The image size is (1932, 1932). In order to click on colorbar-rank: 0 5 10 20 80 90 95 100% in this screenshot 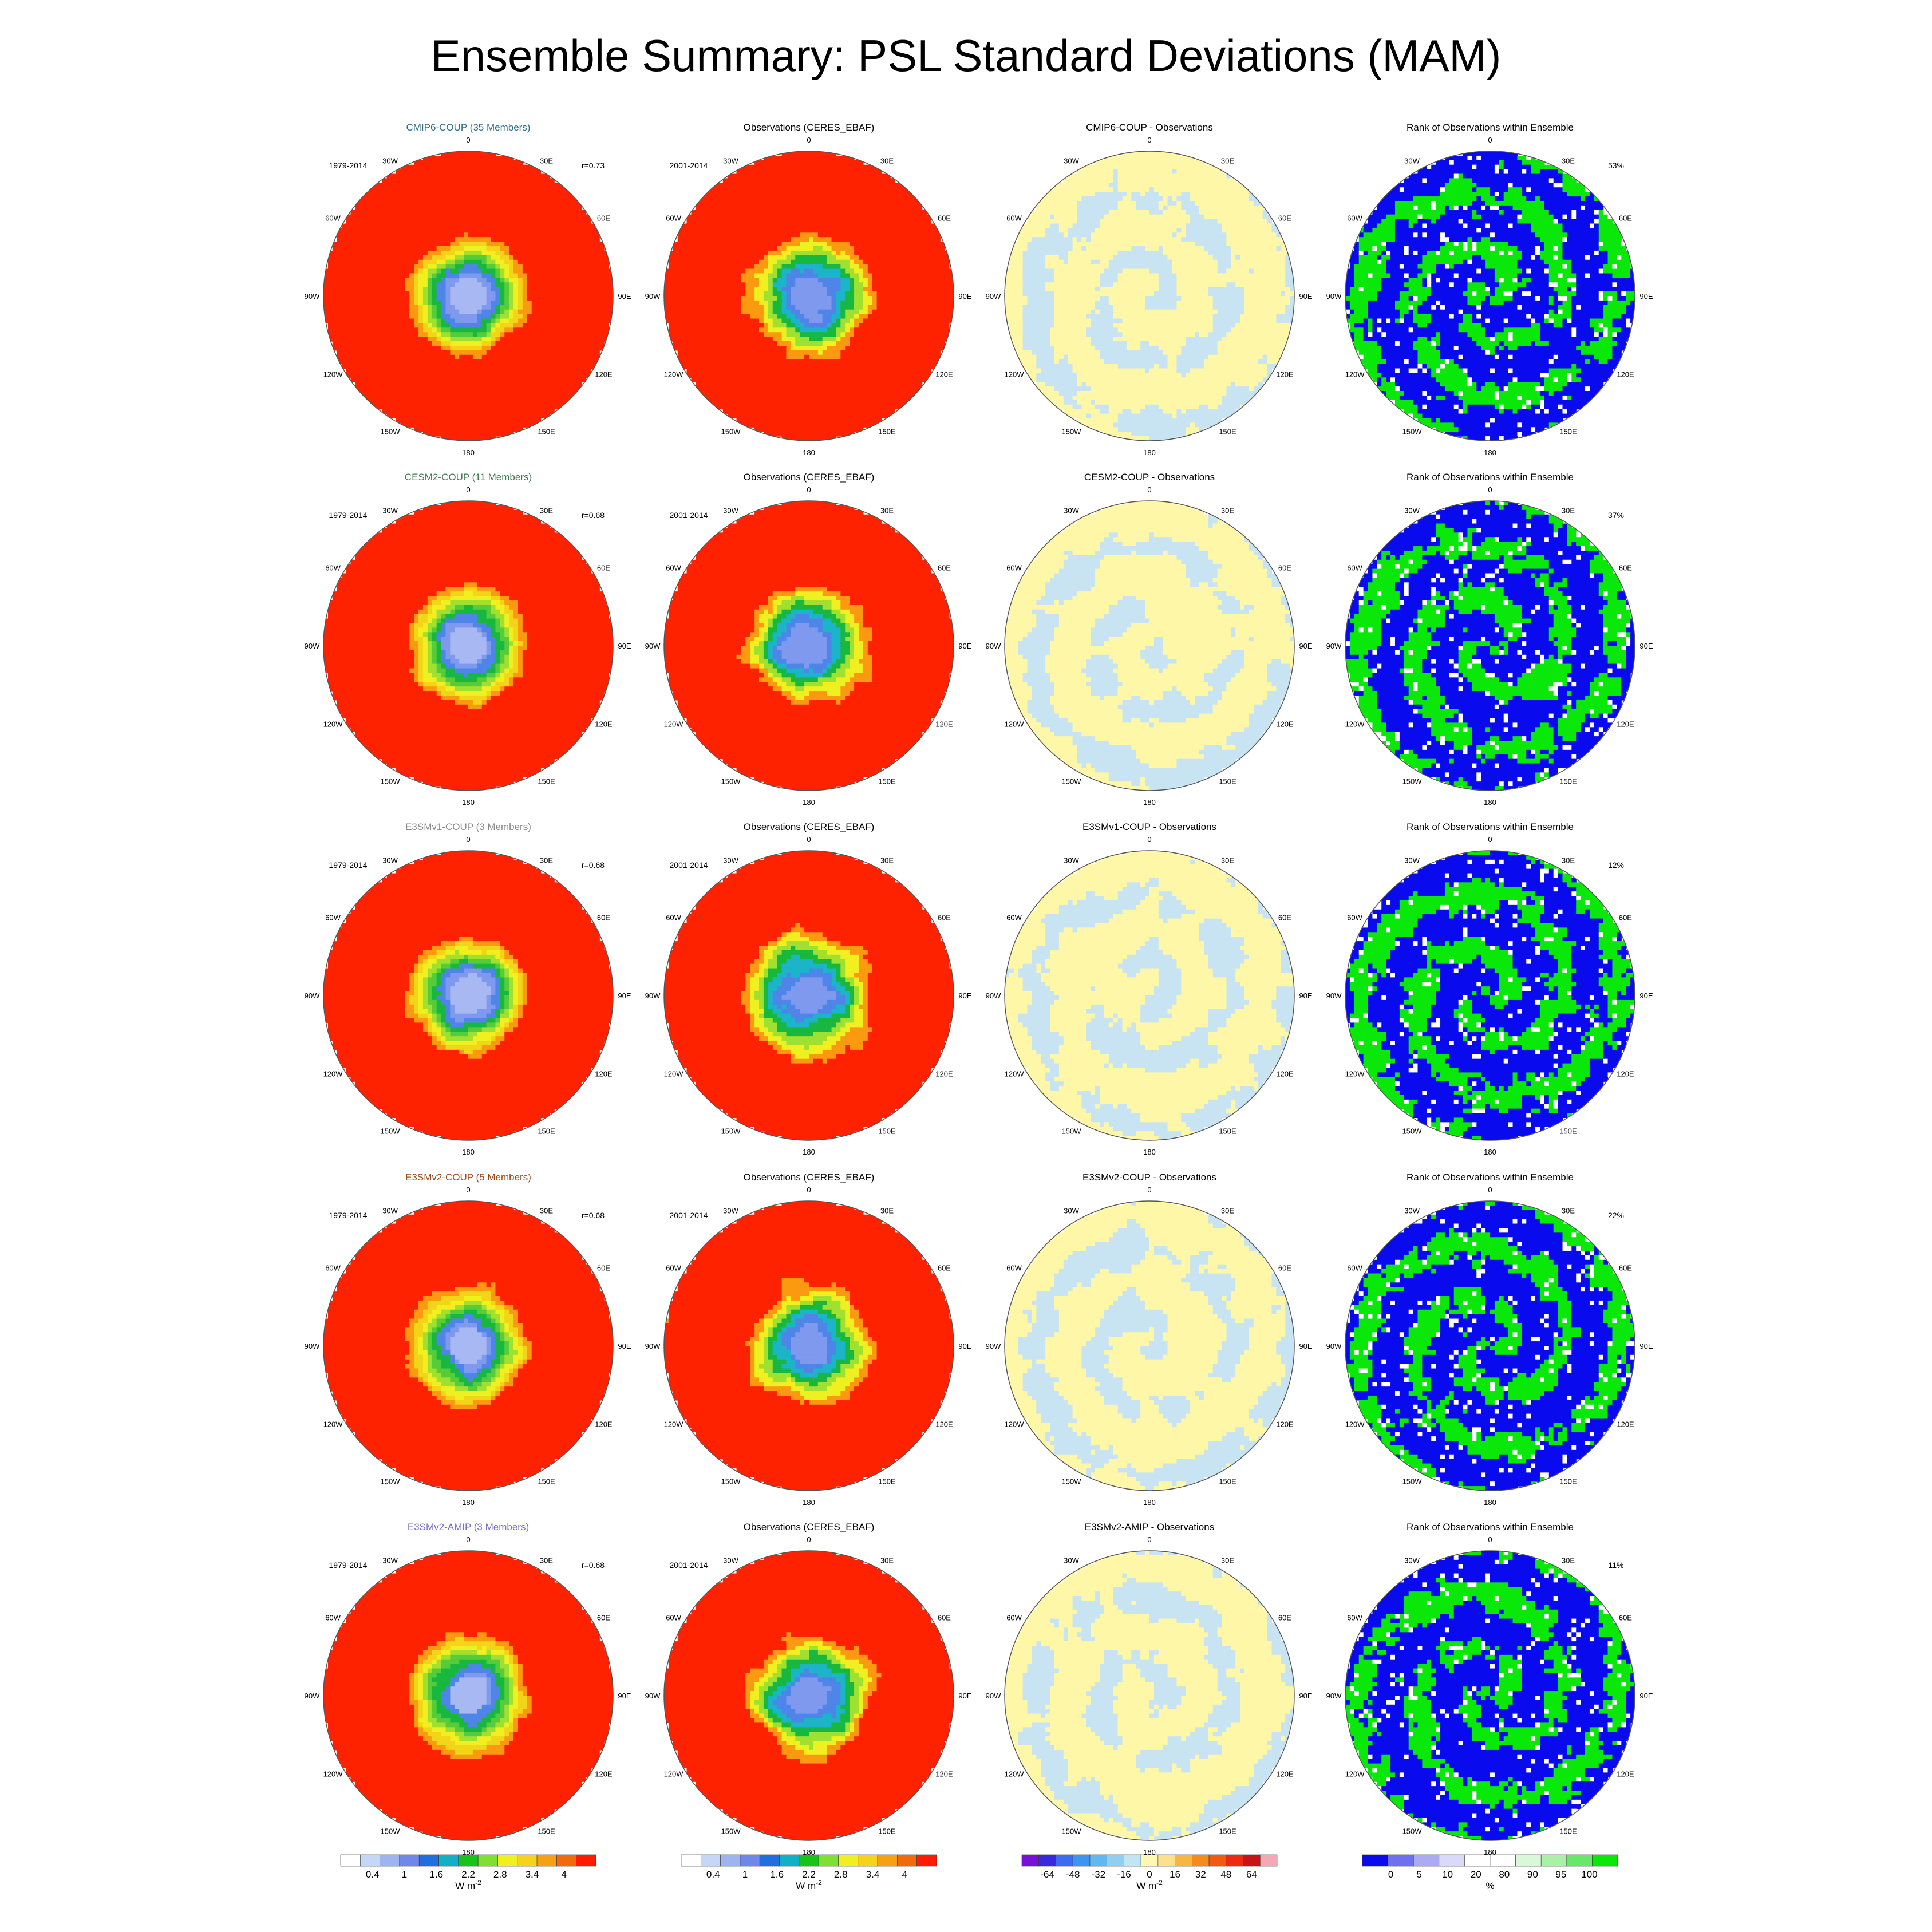, I will do `click(1490, 1873)`.